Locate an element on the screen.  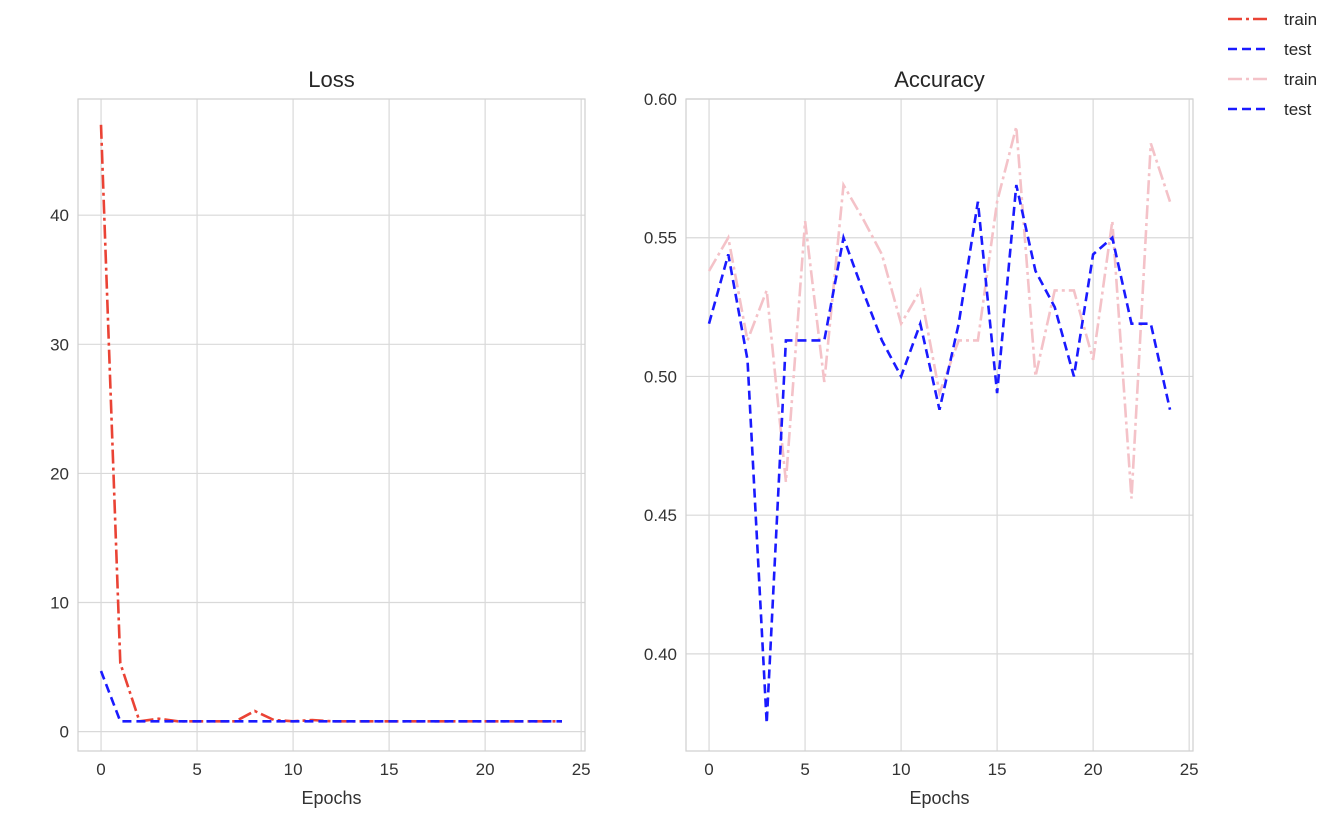
loss-series-1-test-line is located at coordinates (330, 696).